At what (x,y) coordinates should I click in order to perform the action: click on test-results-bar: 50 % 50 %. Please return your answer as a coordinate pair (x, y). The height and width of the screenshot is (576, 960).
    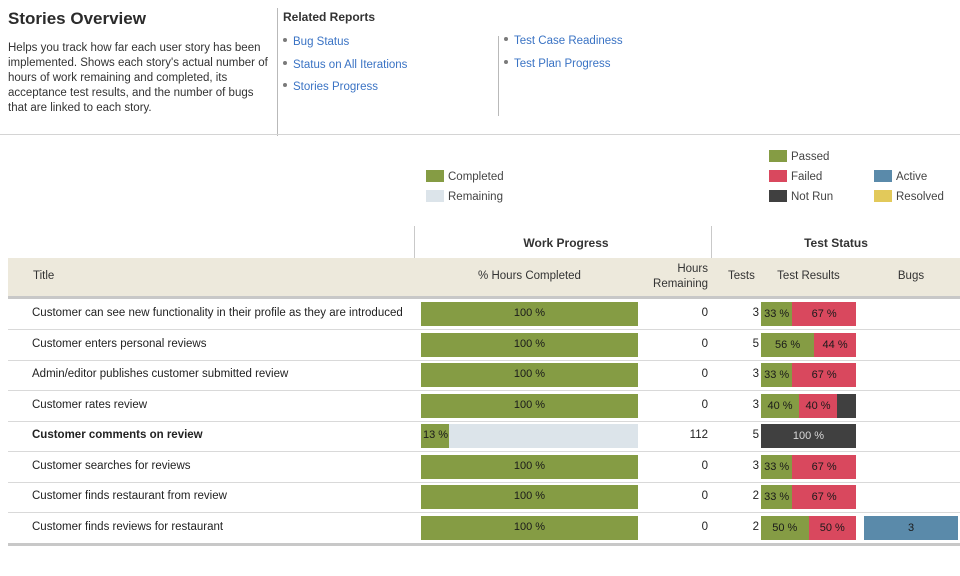
    Looking at the image, I should click on (808, 527).